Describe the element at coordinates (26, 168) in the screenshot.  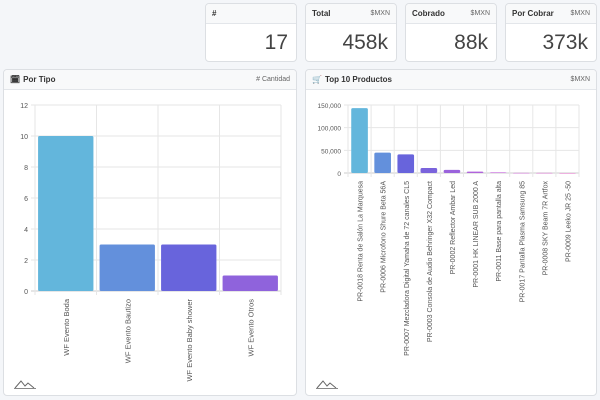
I see `y-tick-label: 8` at that location.